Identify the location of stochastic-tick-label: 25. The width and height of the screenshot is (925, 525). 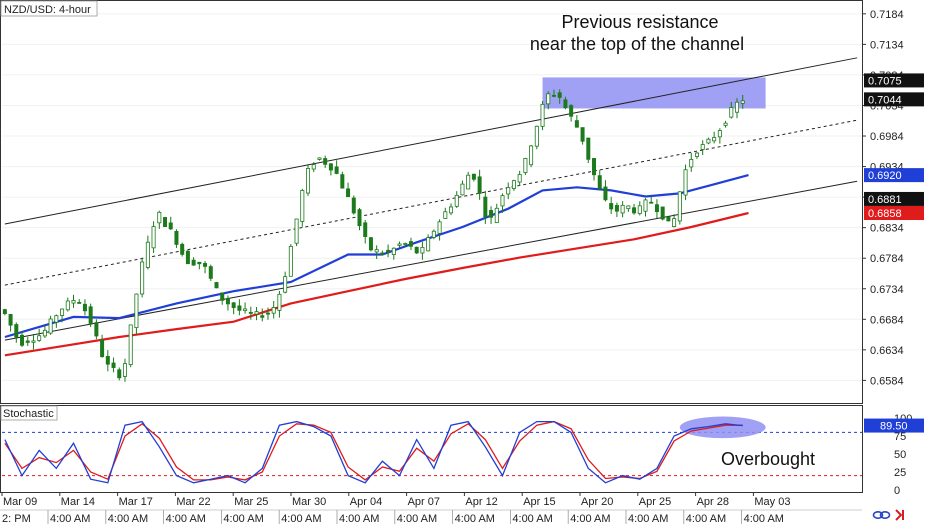
(900, 473).